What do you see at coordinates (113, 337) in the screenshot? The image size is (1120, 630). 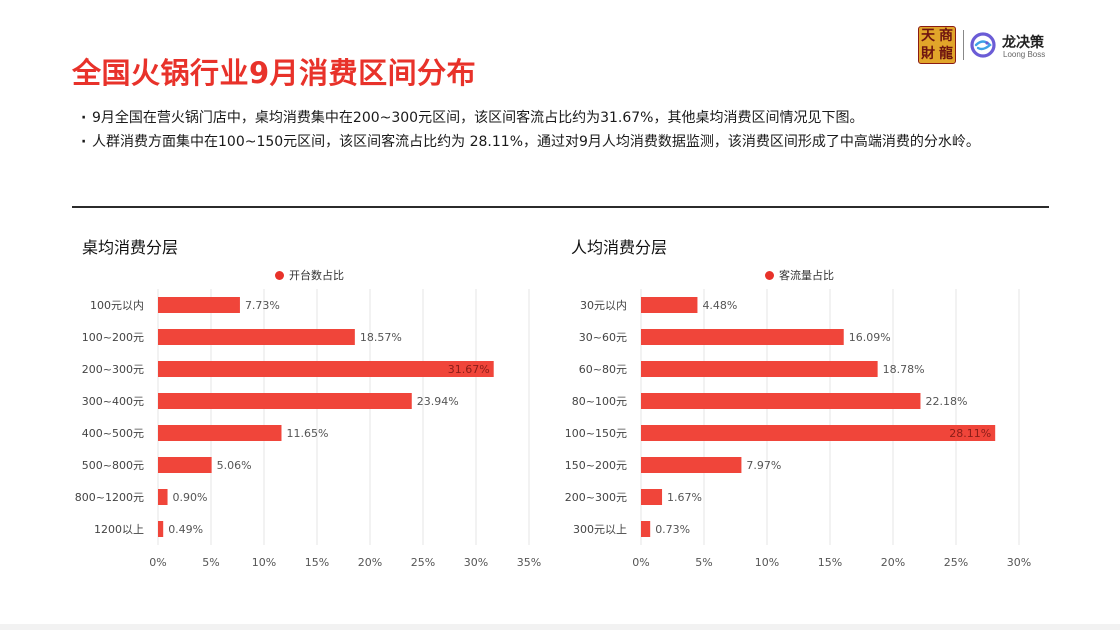 I see `category-label: 100~200元` at bounding box center [113, 337].